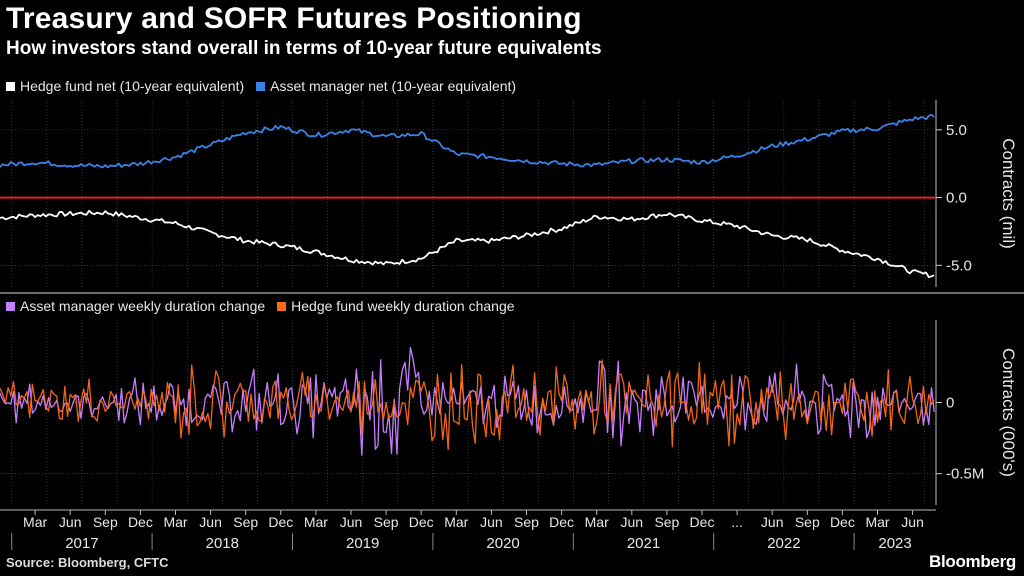 The width and height of the screenshot is (1024, 576). What do you see at coordinates (965, 474) in the screenshot?
I see `y-tick-label: -0.5M` at bounding box center [965, 474].